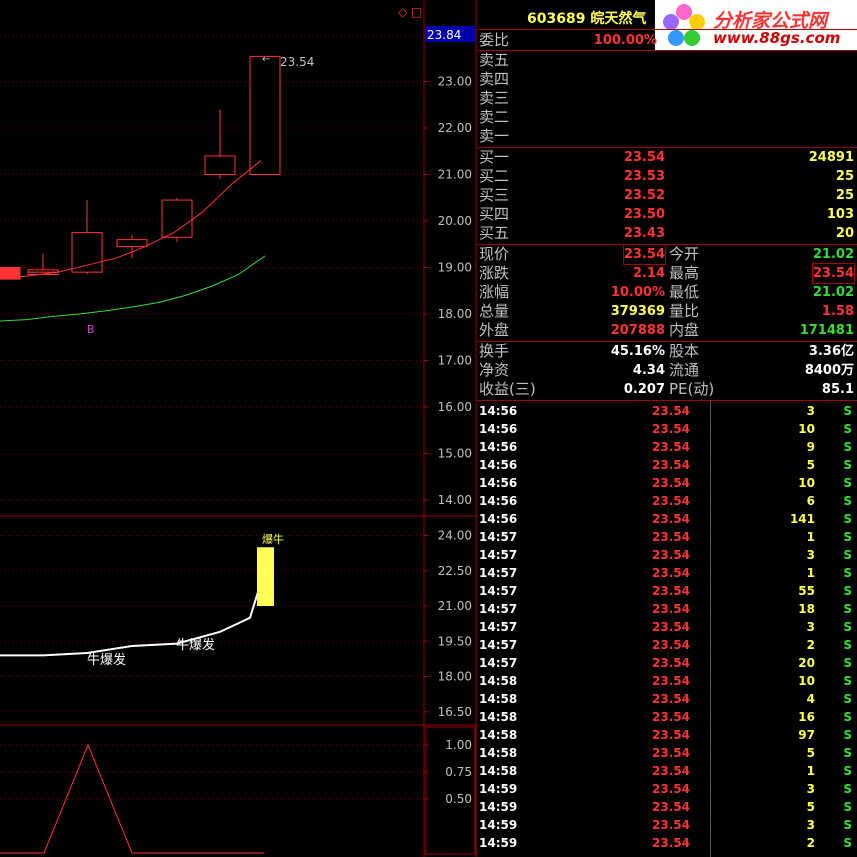 The height and width of the screenshot is (857, 857). I want to click on weibi-value: 100.00%, so click(625, 40).